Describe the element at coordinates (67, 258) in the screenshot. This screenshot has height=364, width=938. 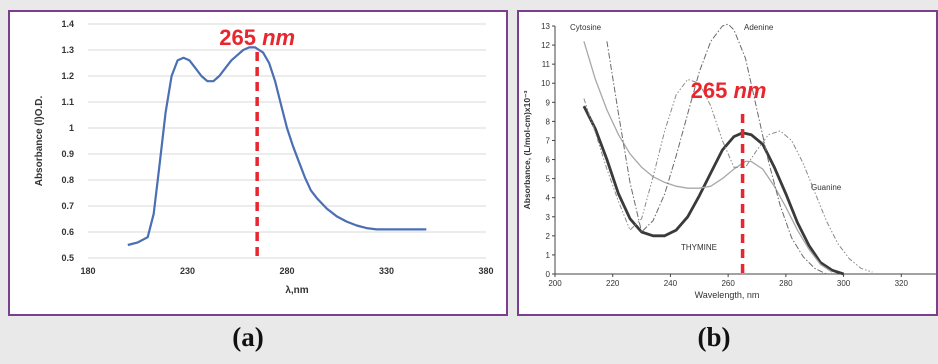
I see `y-tick-label: 0.5` at that location.